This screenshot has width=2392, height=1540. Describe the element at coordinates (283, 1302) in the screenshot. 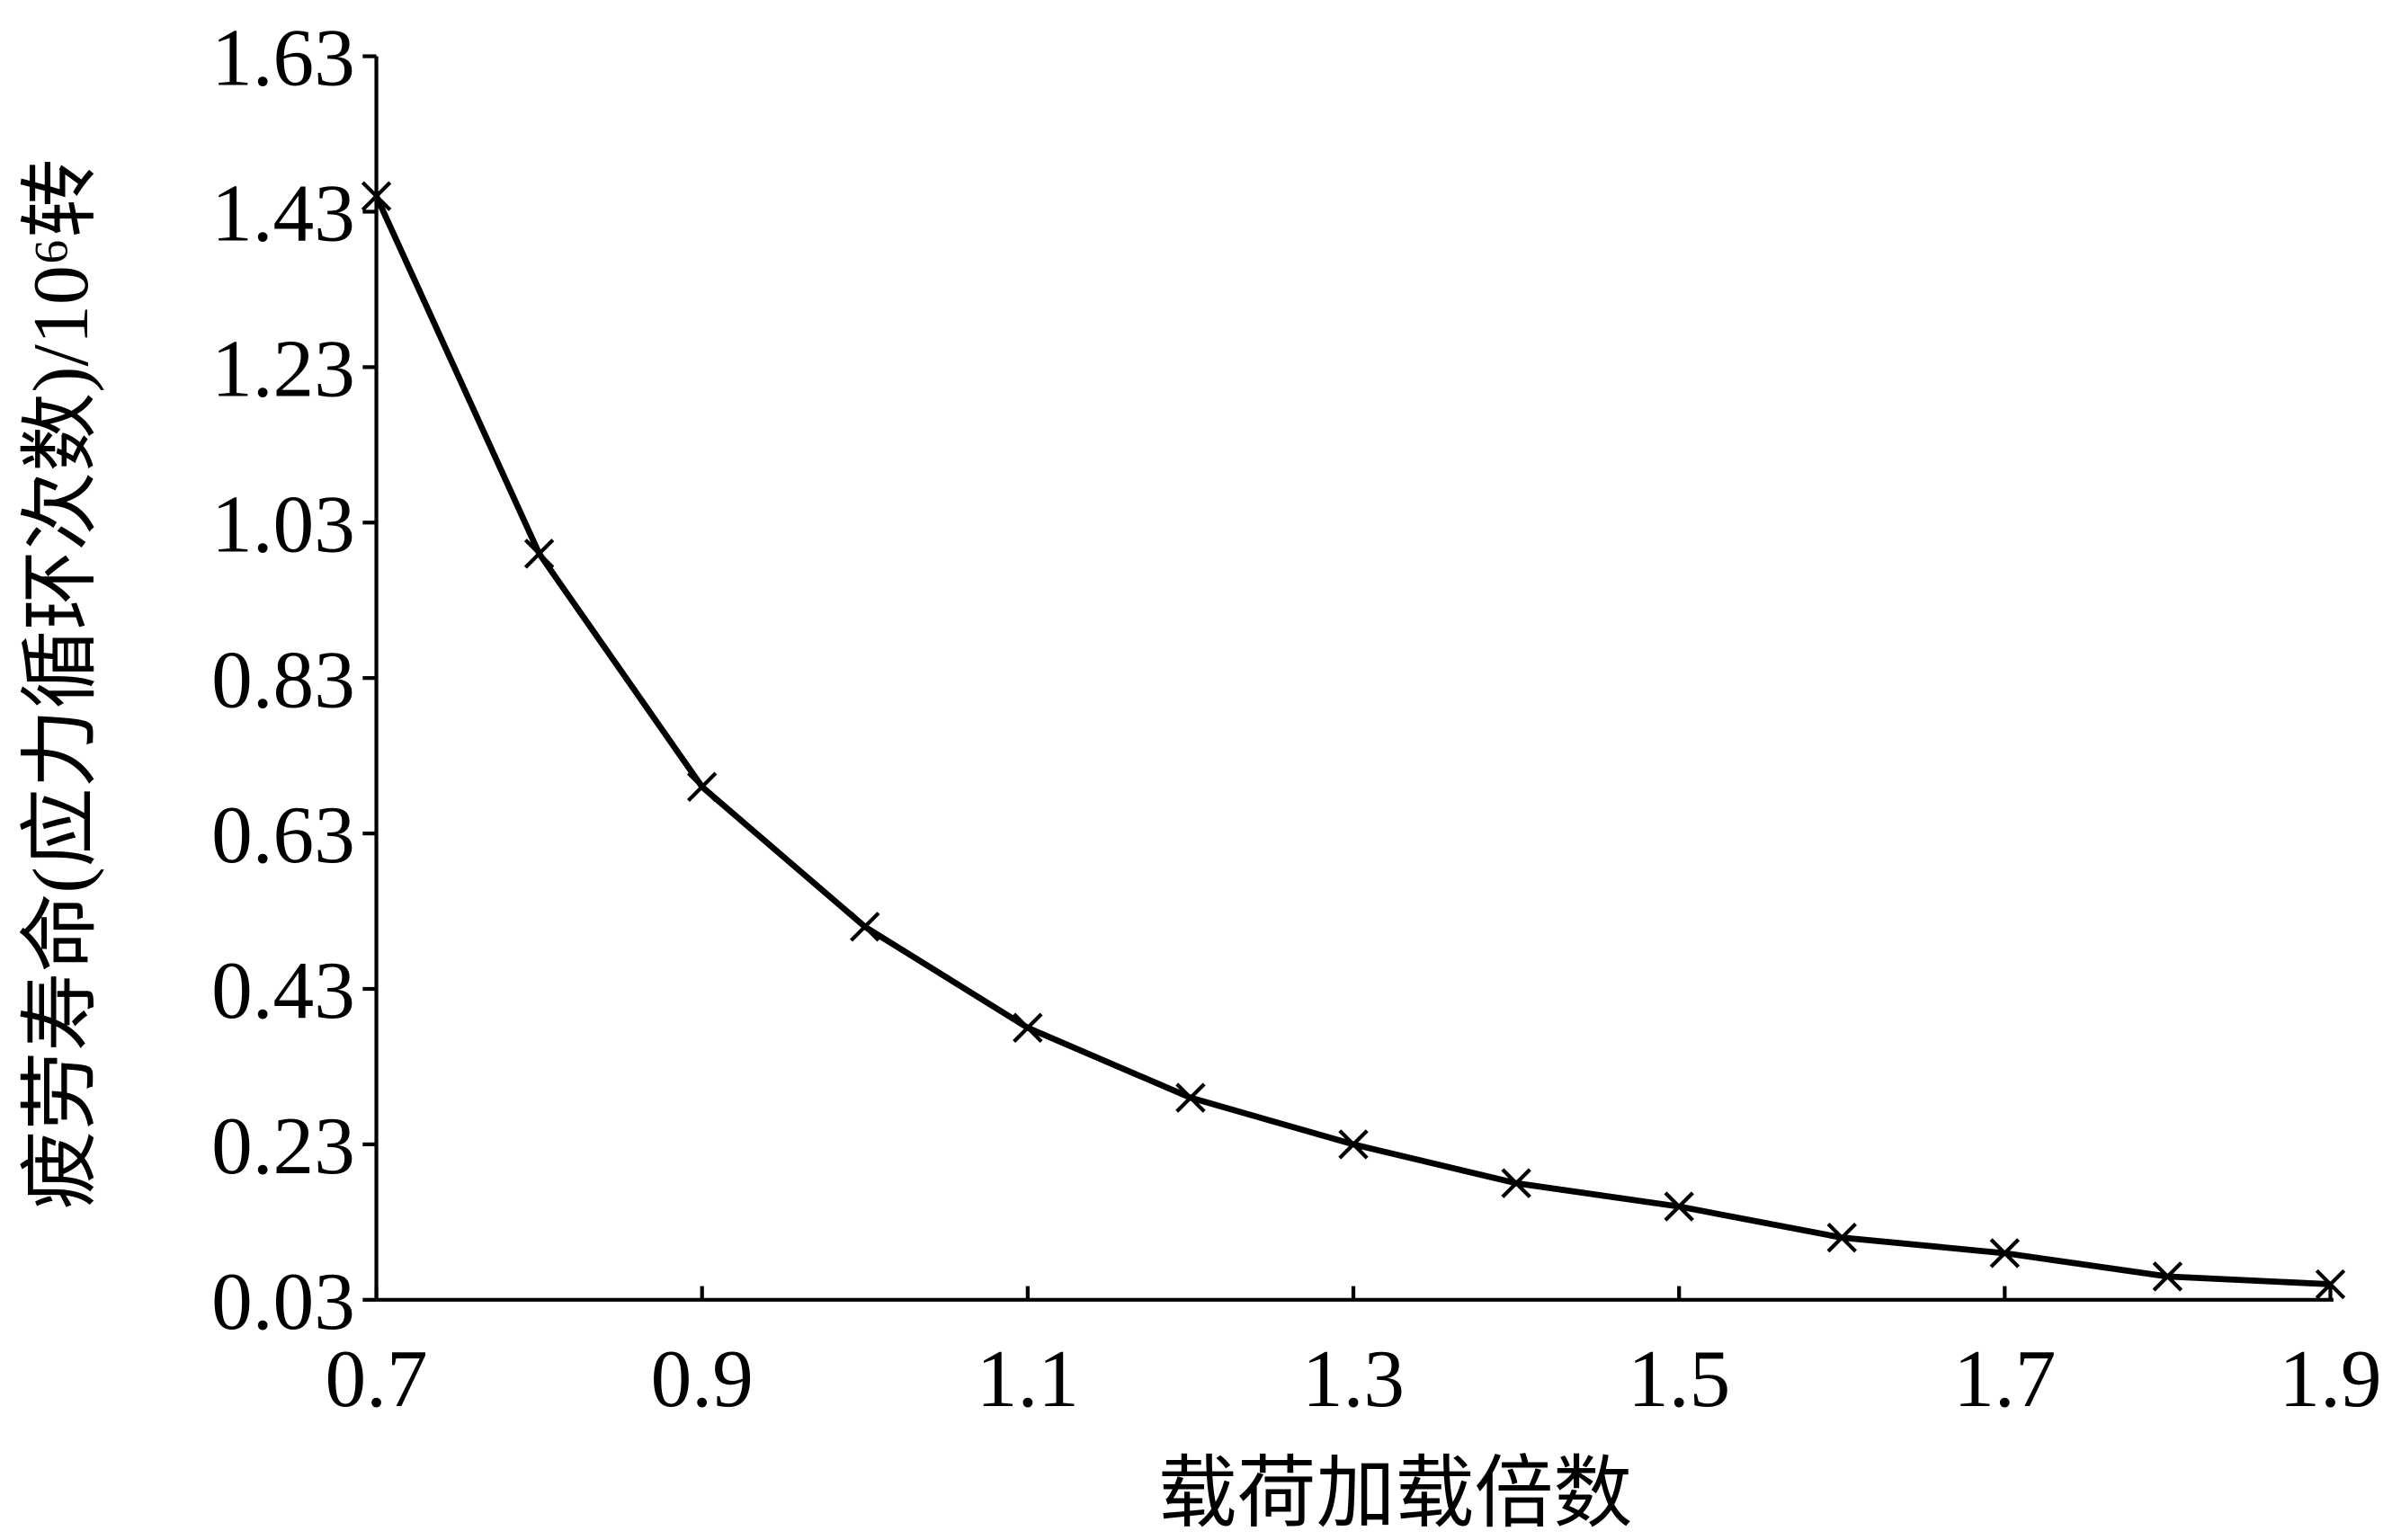

I see `y-tick-label: 0.03` at that location.